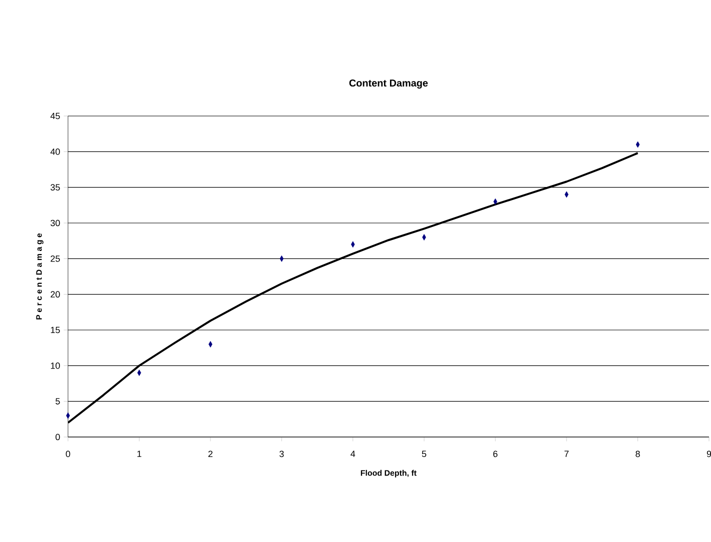  I want to click on chart-title: Content Damage, so click(388, 84).